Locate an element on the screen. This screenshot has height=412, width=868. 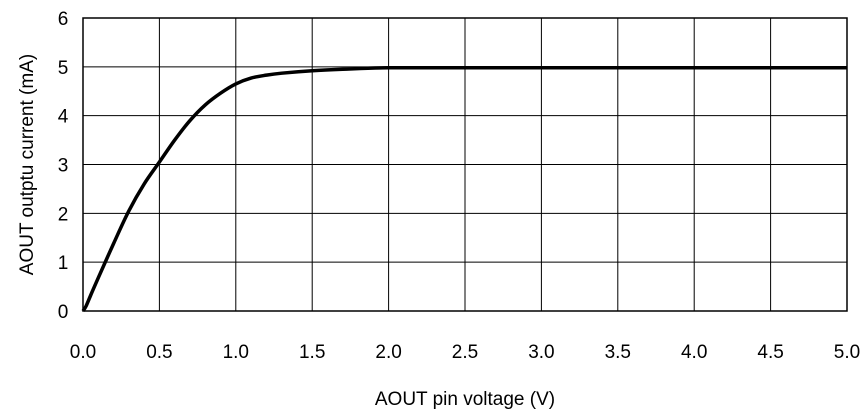
y-axis-ticks: 0 1 2 3 4 5 6 is located at coordinates (63, 166).